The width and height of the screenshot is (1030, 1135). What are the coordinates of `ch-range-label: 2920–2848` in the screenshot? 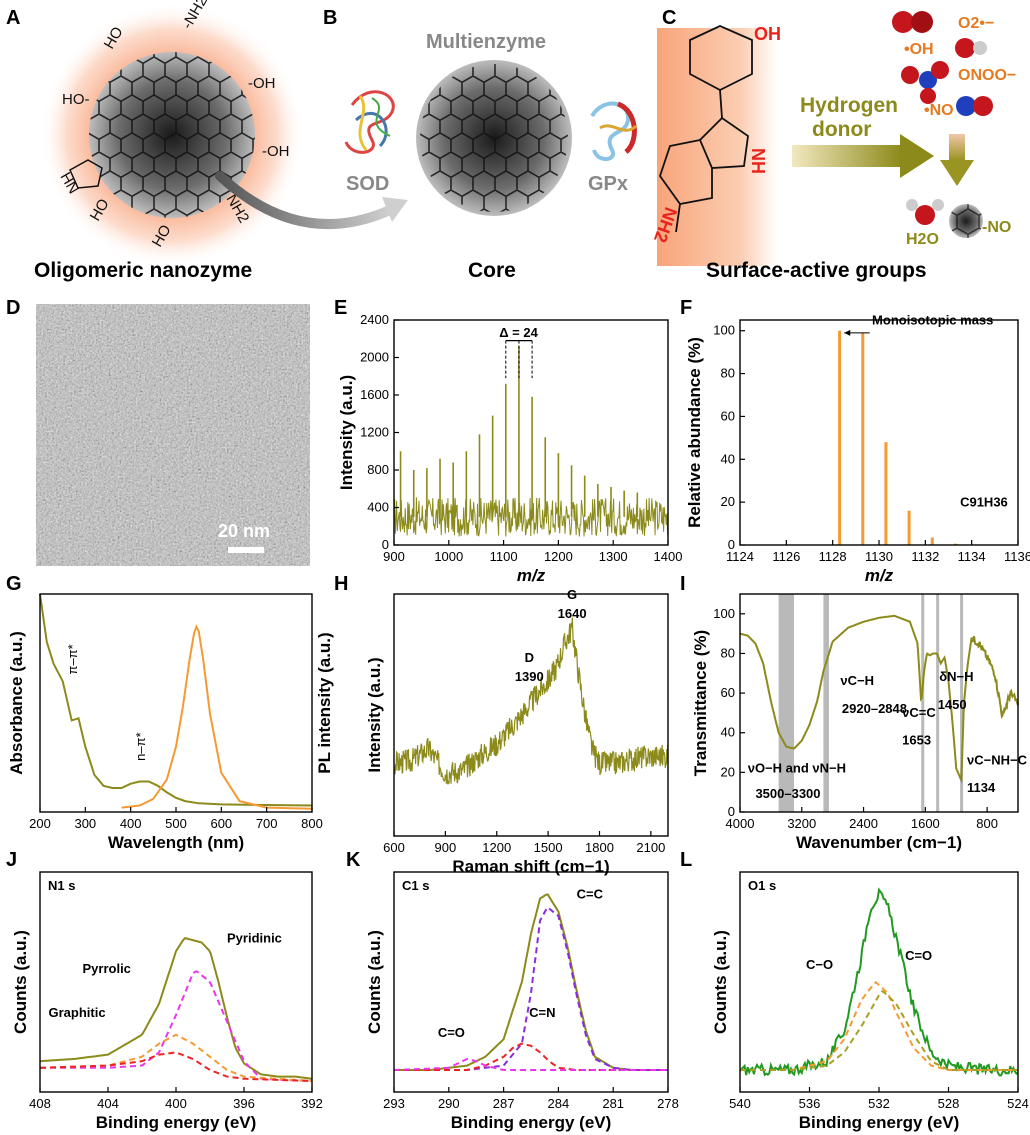 It's located at (874, 708).